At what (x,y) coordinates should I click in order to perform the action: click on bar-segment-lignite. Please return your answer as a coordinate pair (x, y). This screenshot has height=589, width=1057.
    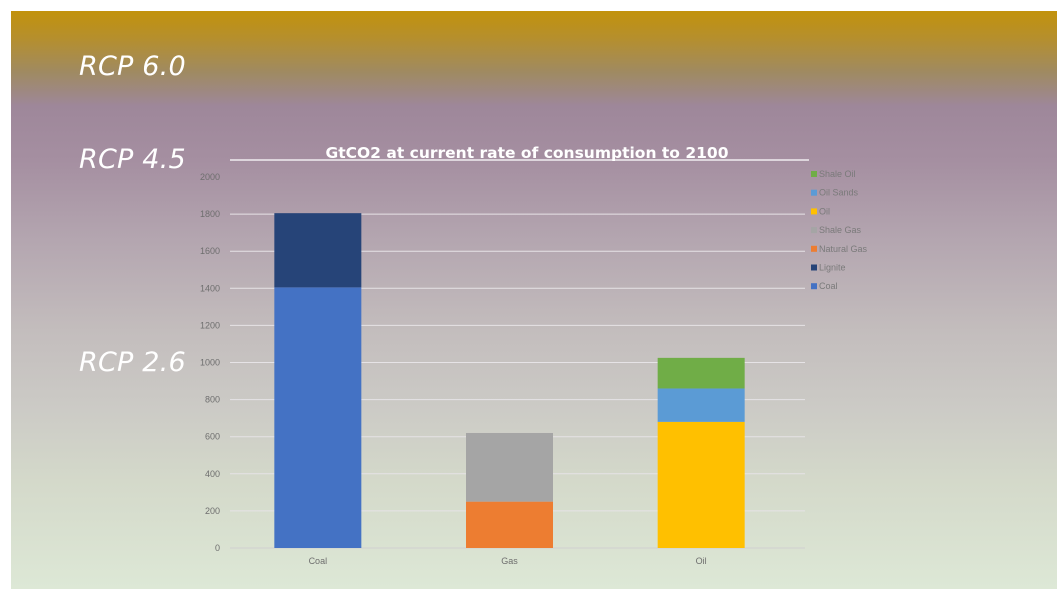
    Looking at the image, I should click on (318, 250).